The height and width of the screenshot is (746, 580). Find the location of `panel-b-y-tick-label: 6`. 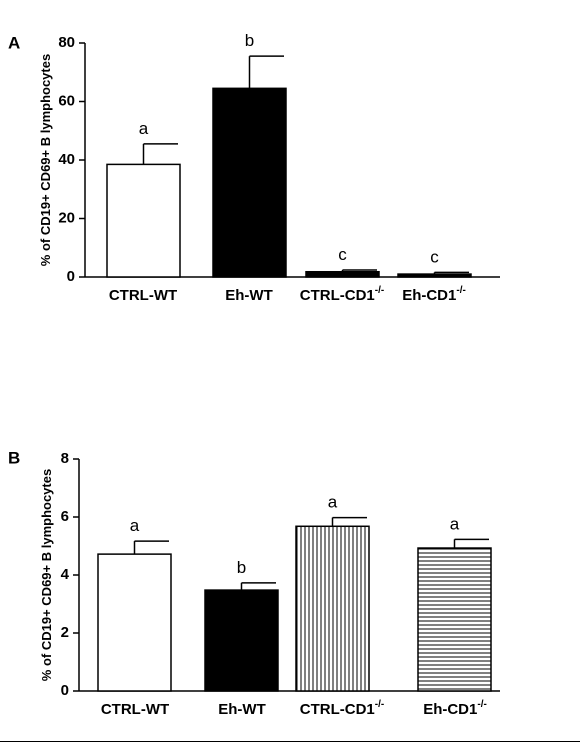

panel-b-y-tick-label: 6 is located at coordinates (65, 516).